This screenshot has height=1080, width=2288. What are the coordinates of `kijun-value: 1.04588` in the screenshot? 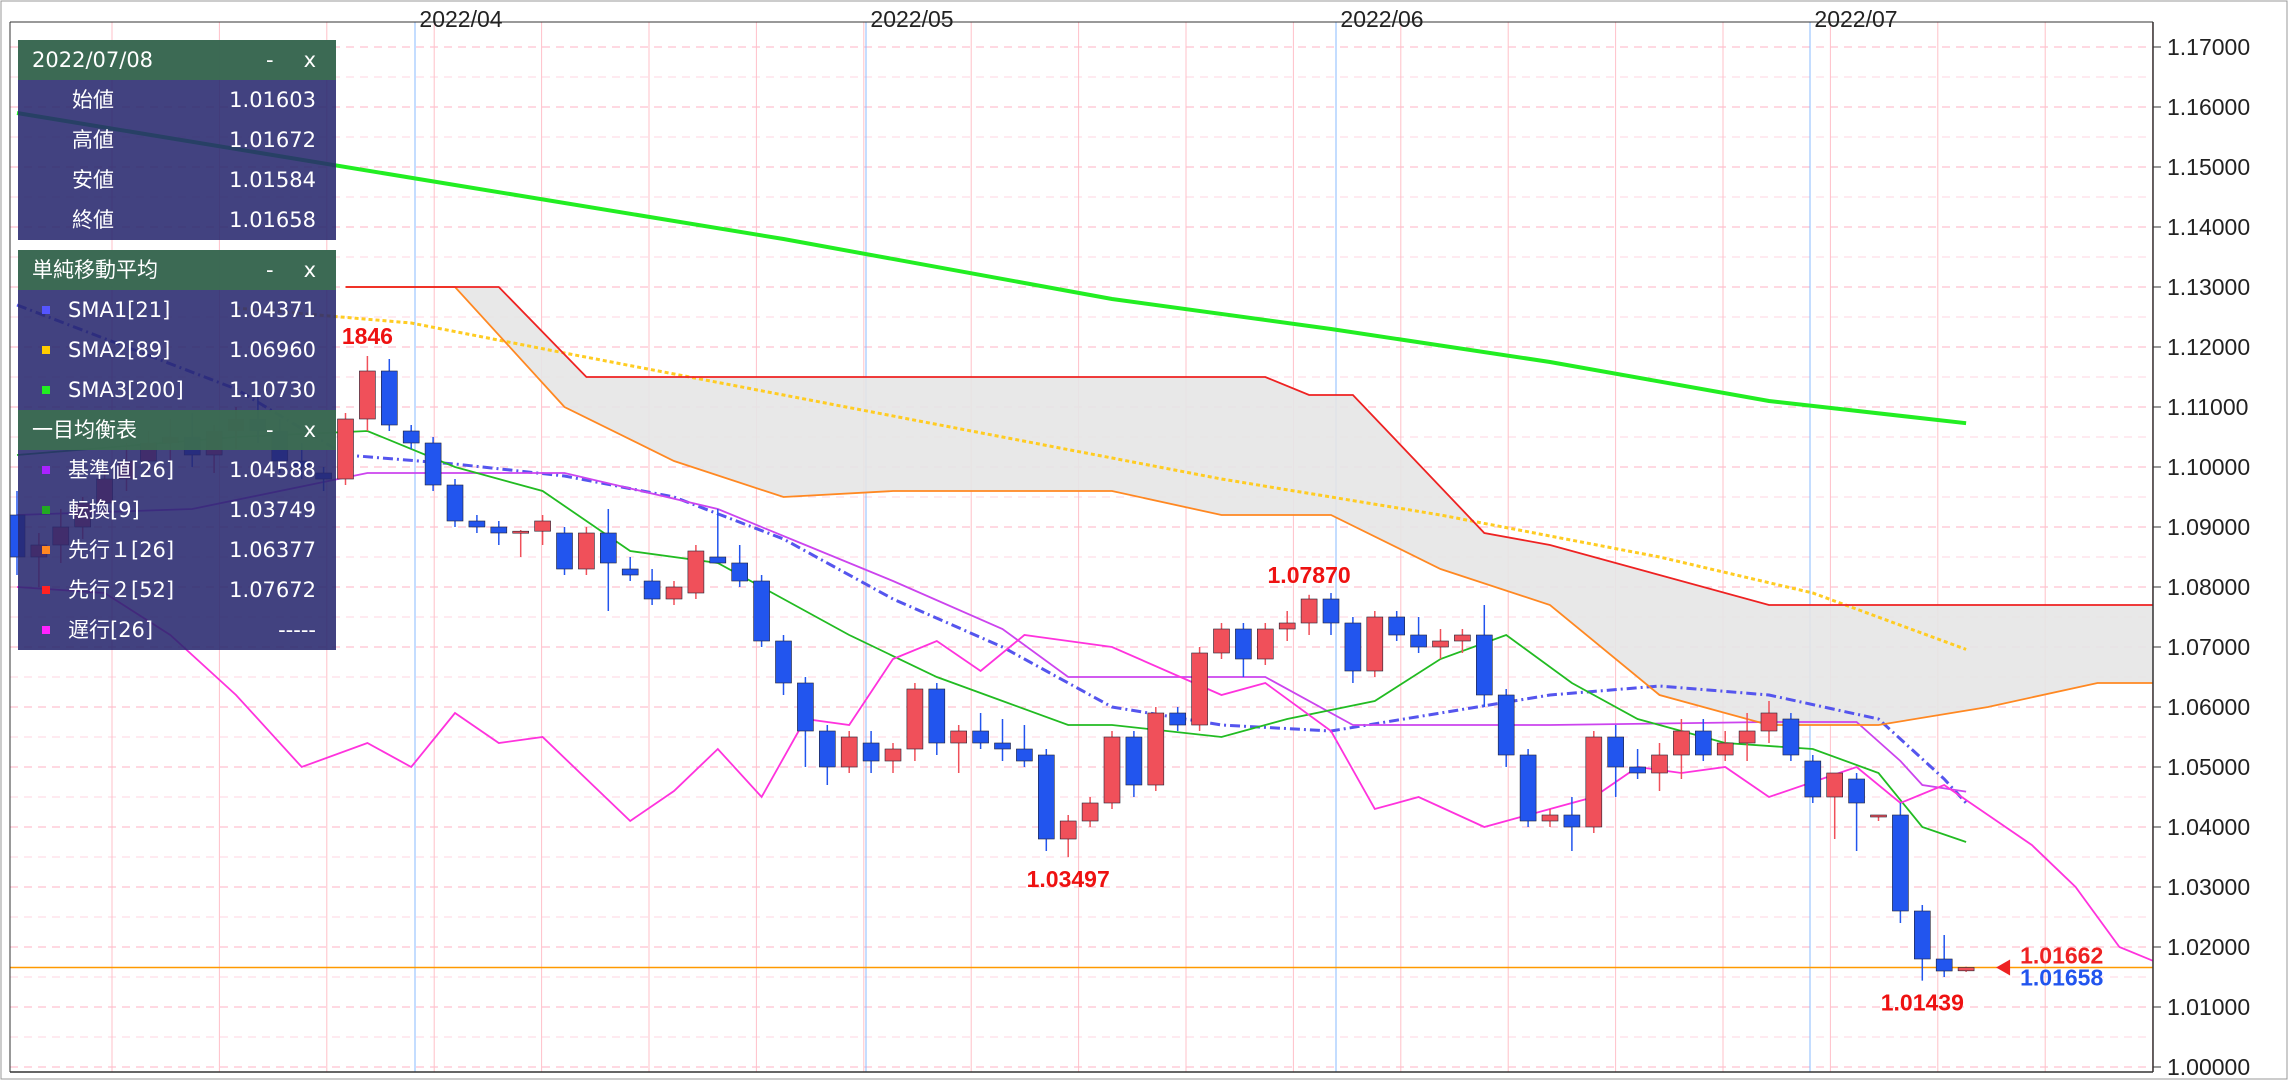 It's located at (272, 470).